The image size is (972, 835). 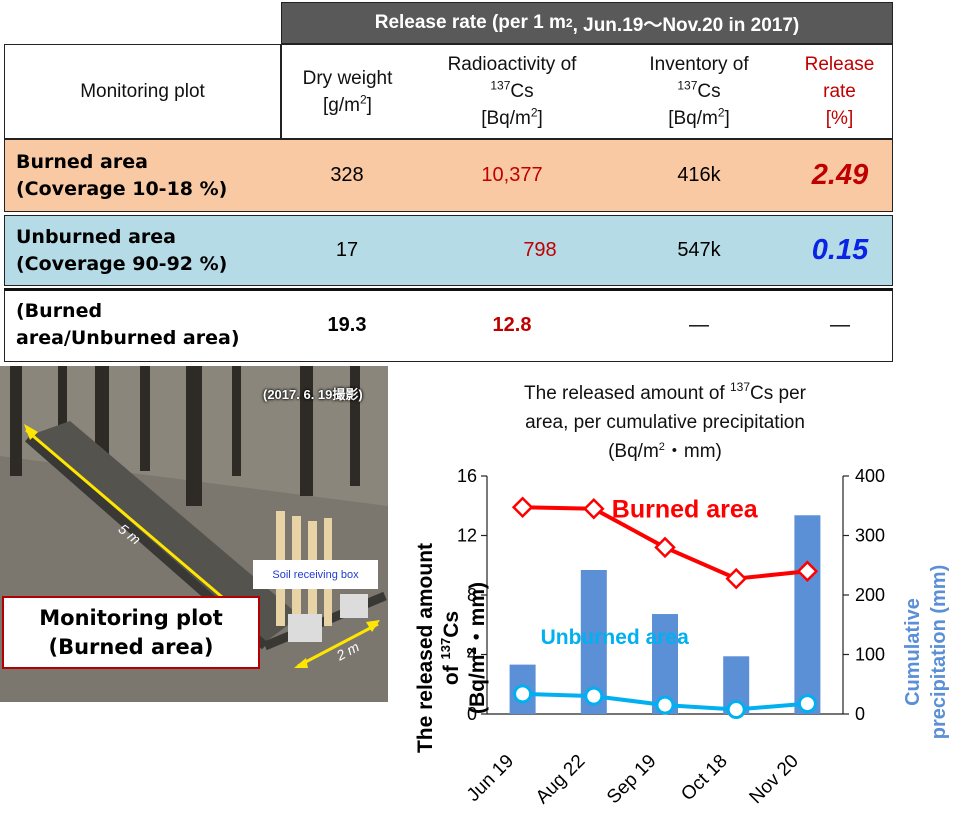 I want to click on col-dry-unit-a: [g/m, so click(x=341, y=105).